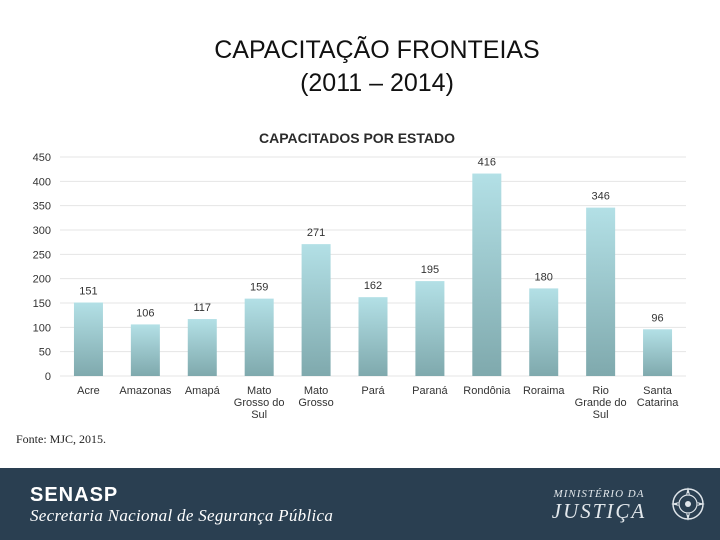 The height and width of the screenshot is (540, 720). I want to click on data-label: 271, so click(316, 233).